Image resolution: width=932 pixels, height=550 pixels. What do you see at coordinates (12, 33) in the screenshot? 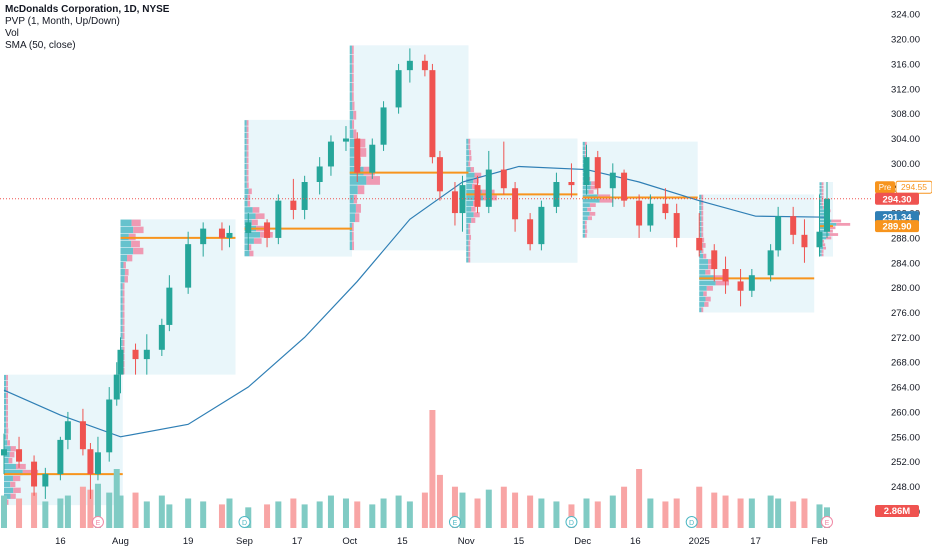
I see `indicator-vol: Vol` at bounding box center [12, 33].